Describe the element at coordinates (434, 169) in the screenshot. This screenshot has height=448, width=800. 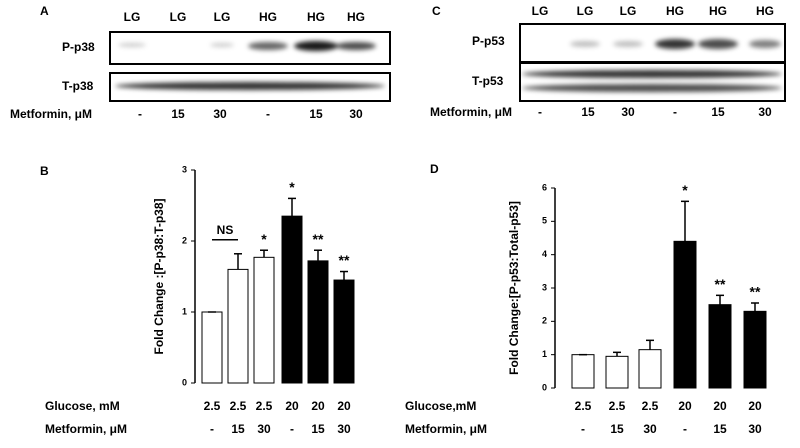
I see `panel-label: D` at that location.